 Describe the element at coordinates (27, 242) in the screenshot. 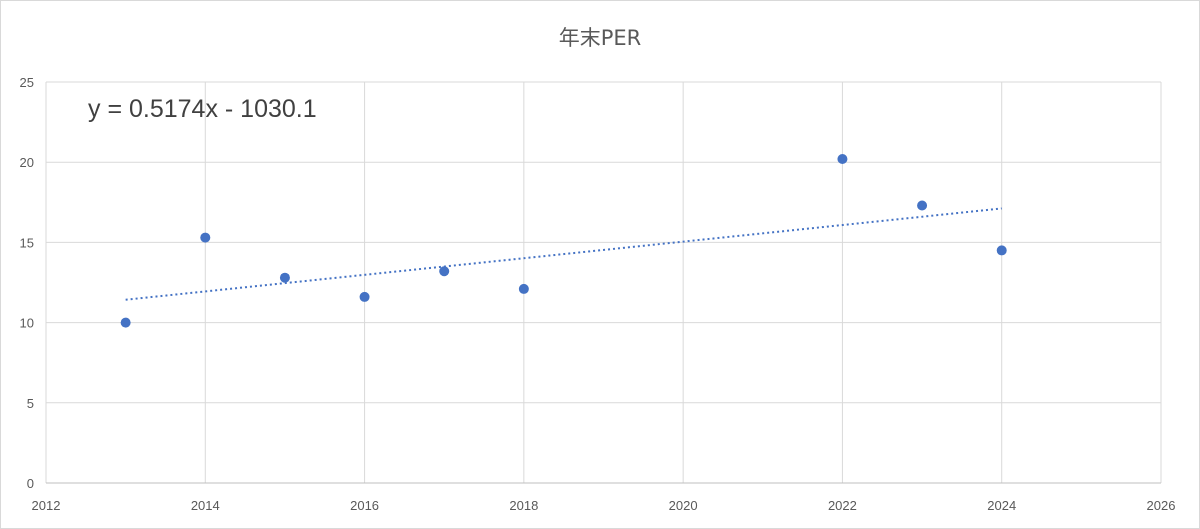

I see `y-tick-label-15: 15` at that location.